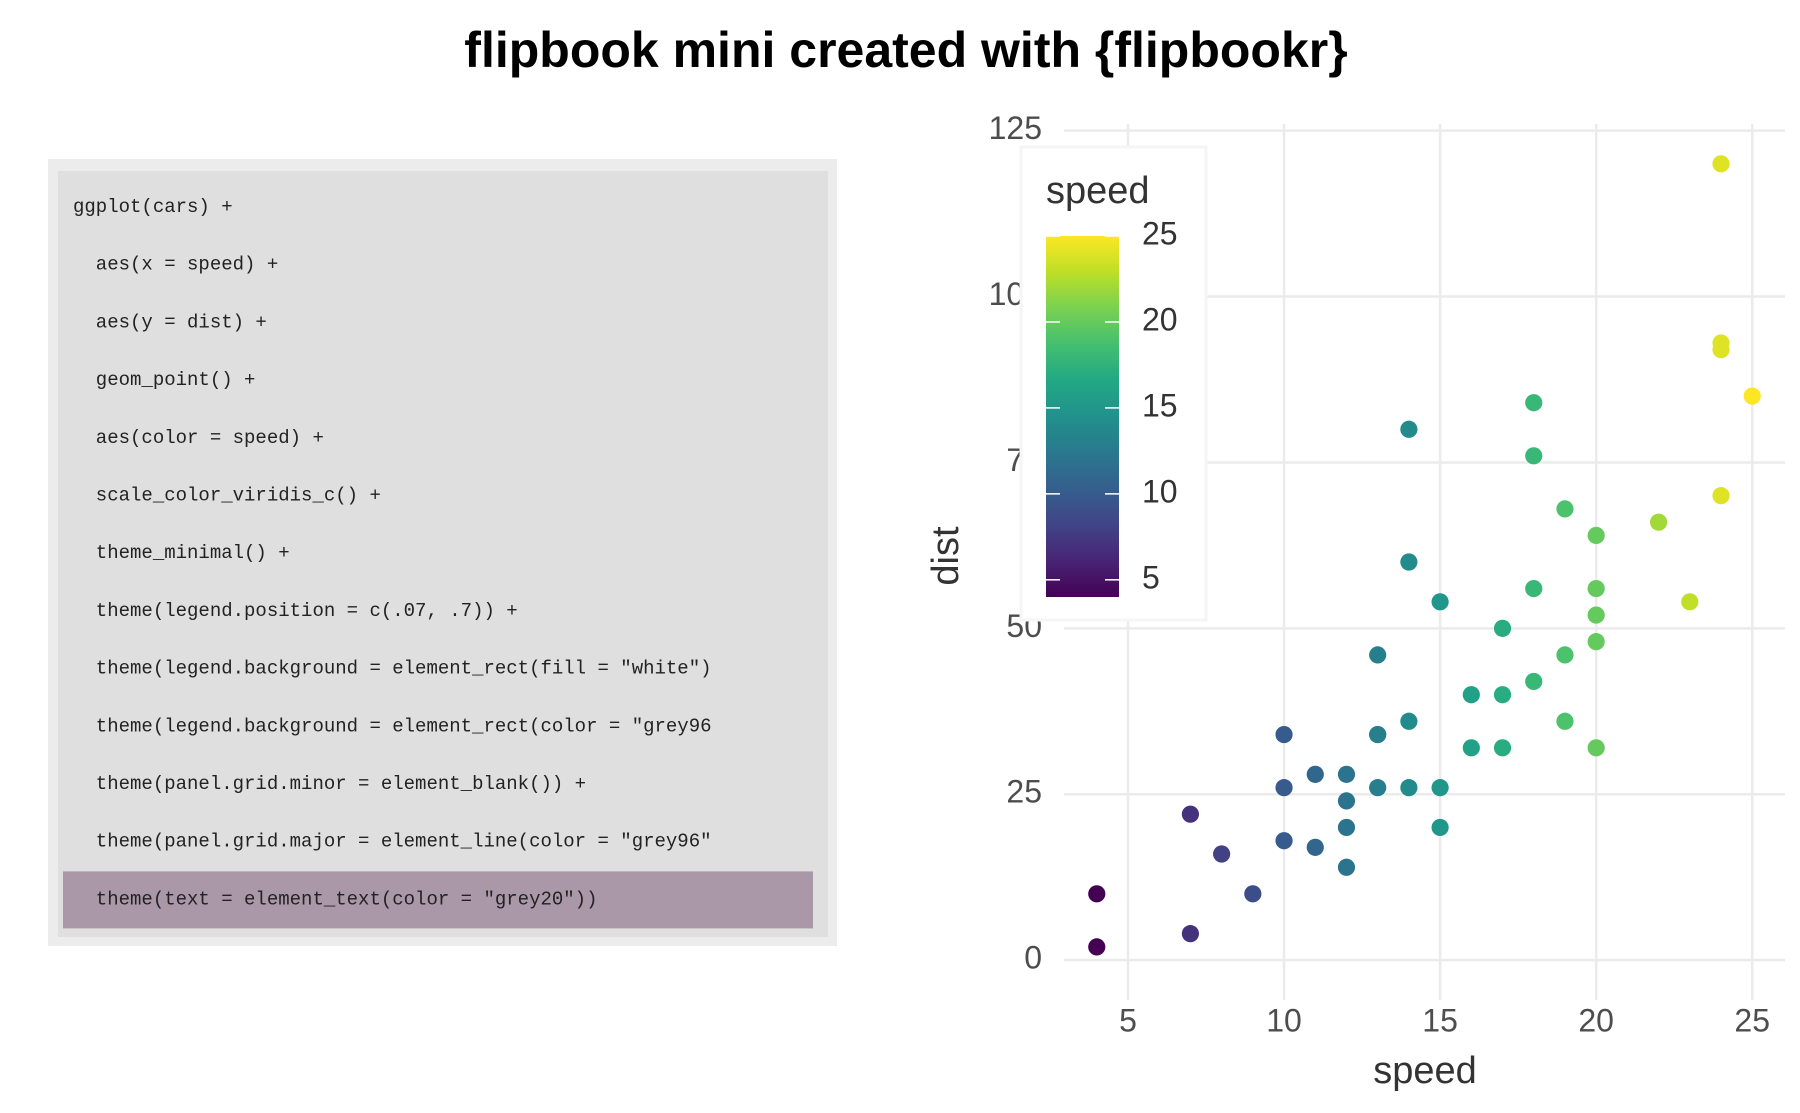 This screenshot has width=1800, height=1113. What do you see at coordinates (905, 50) in the screenshot?
I see `page-title: flipbook mini created with {flipbookr}` at bounding box center [905, 50].